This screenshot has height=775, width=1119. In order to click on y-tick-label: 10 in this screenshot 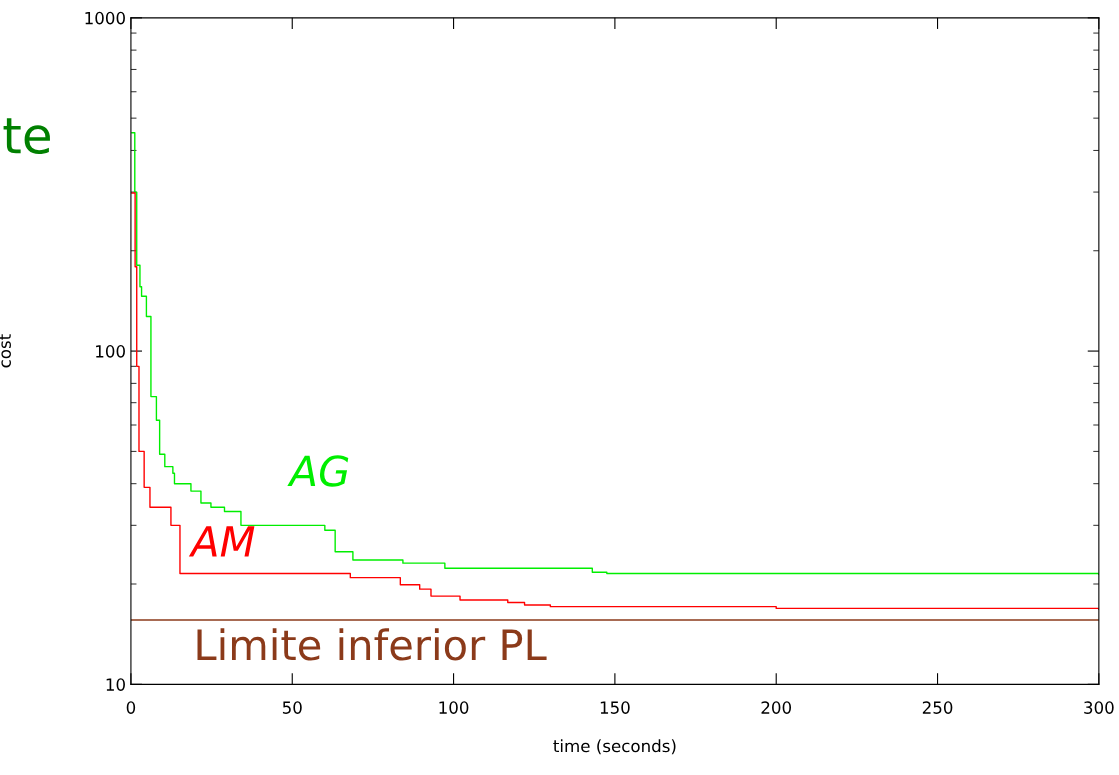, I will do `click(115, 684)`.